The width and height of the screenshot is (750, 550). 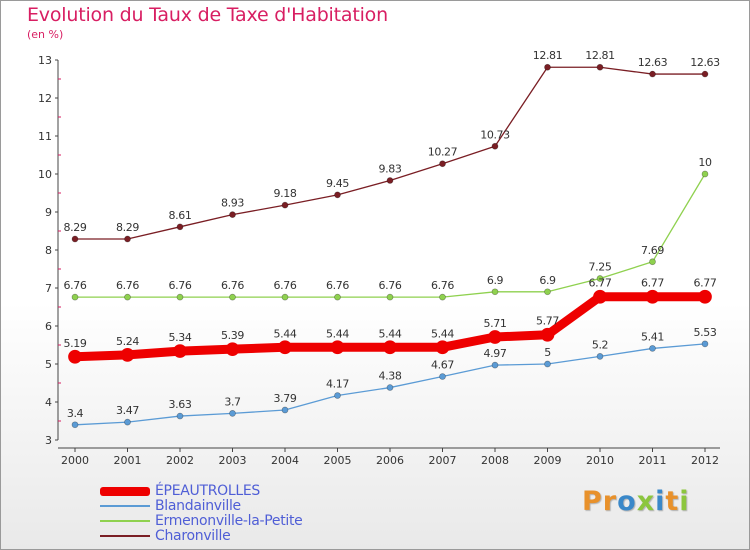 What do you see at coordinates (495, 134) in the screenshot?
I see `data-label: 10.73` at bounding box center [495, 134].